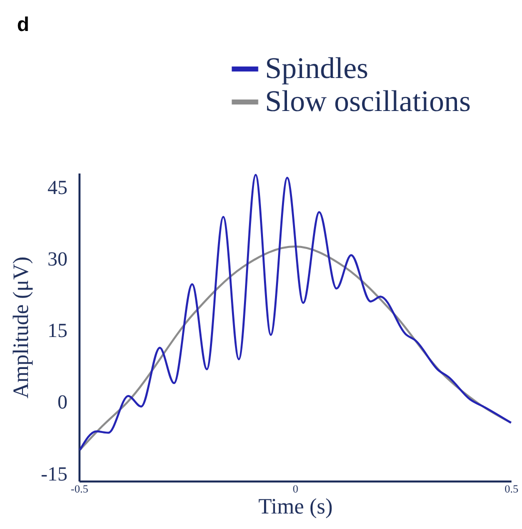 This screenshot has width=522, height=529. What do you see at coordinates (58, 259) in the screenshot?
I see `y-tick-label: 30` at bounding box center [58, 259].